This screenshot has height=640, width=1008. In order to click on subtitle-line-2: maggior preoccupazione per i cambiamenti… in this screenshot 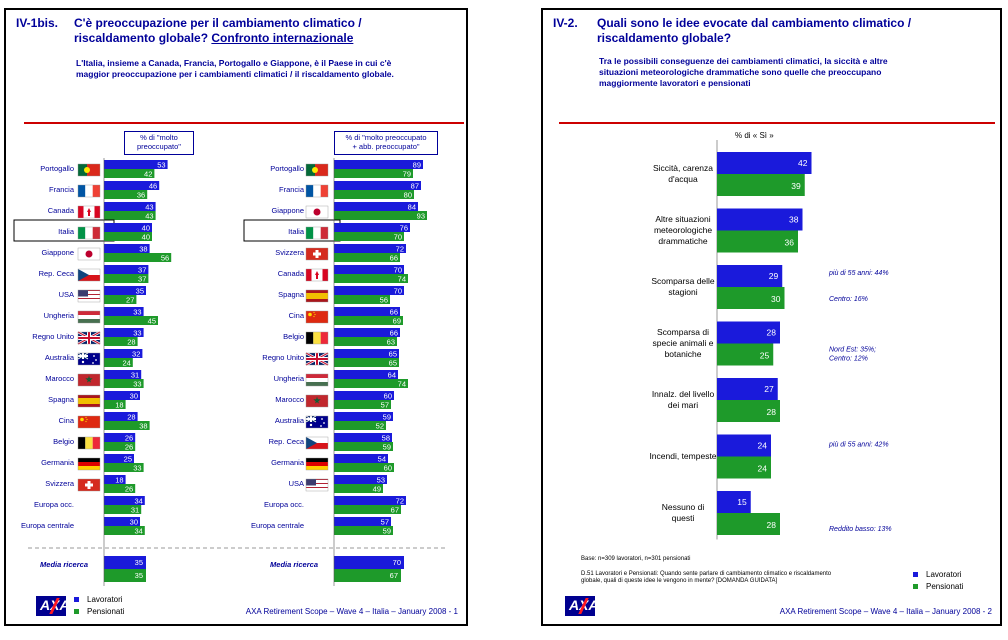, I will do `click(235, 74)`.